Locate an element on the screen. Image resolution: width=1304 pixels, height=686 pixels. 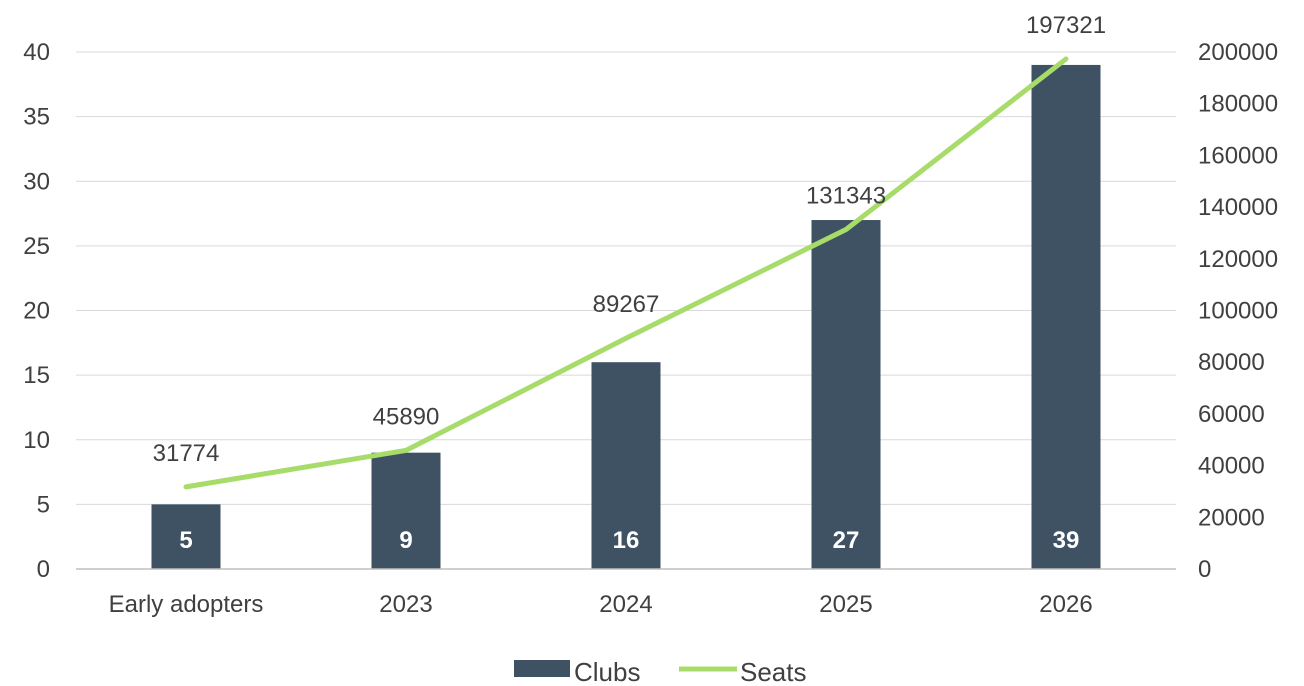
left-tick-label: 0 is located at coordinates (43, 569).